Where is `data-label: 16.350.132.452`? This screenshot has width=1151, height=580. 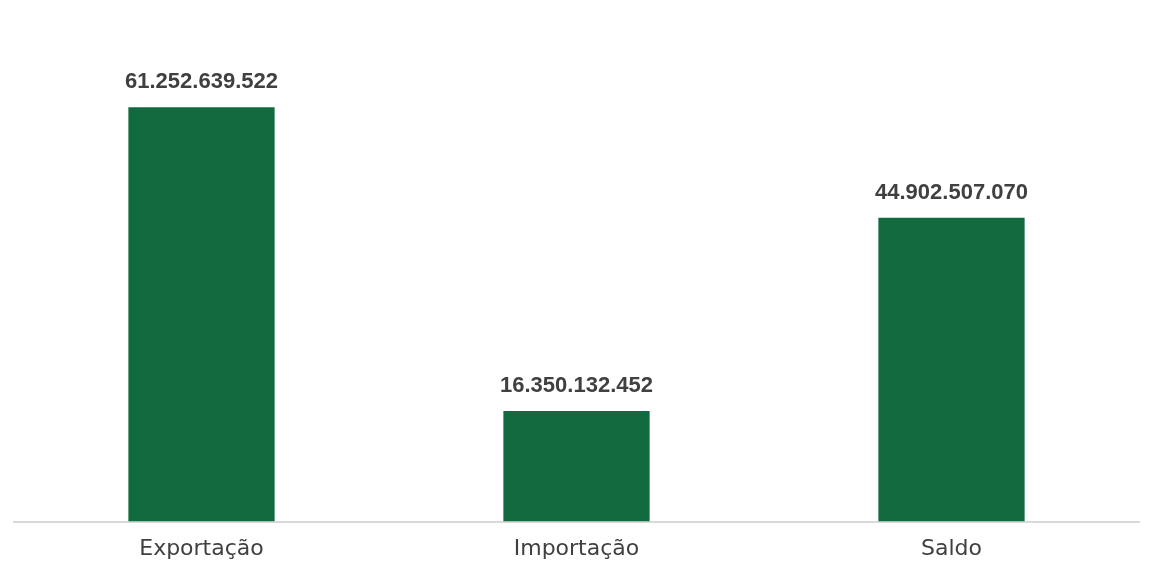 data-label: 16.350.132.452 is located at coordinates (576, 385).